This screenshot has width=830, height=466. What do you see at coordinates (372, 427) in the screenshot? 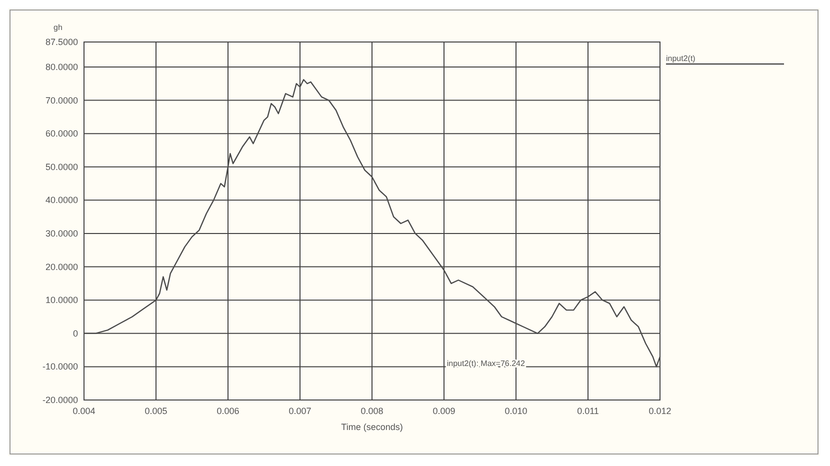
I see `x-axis-title: Time (seconds)` at bounding box center [372, 427].